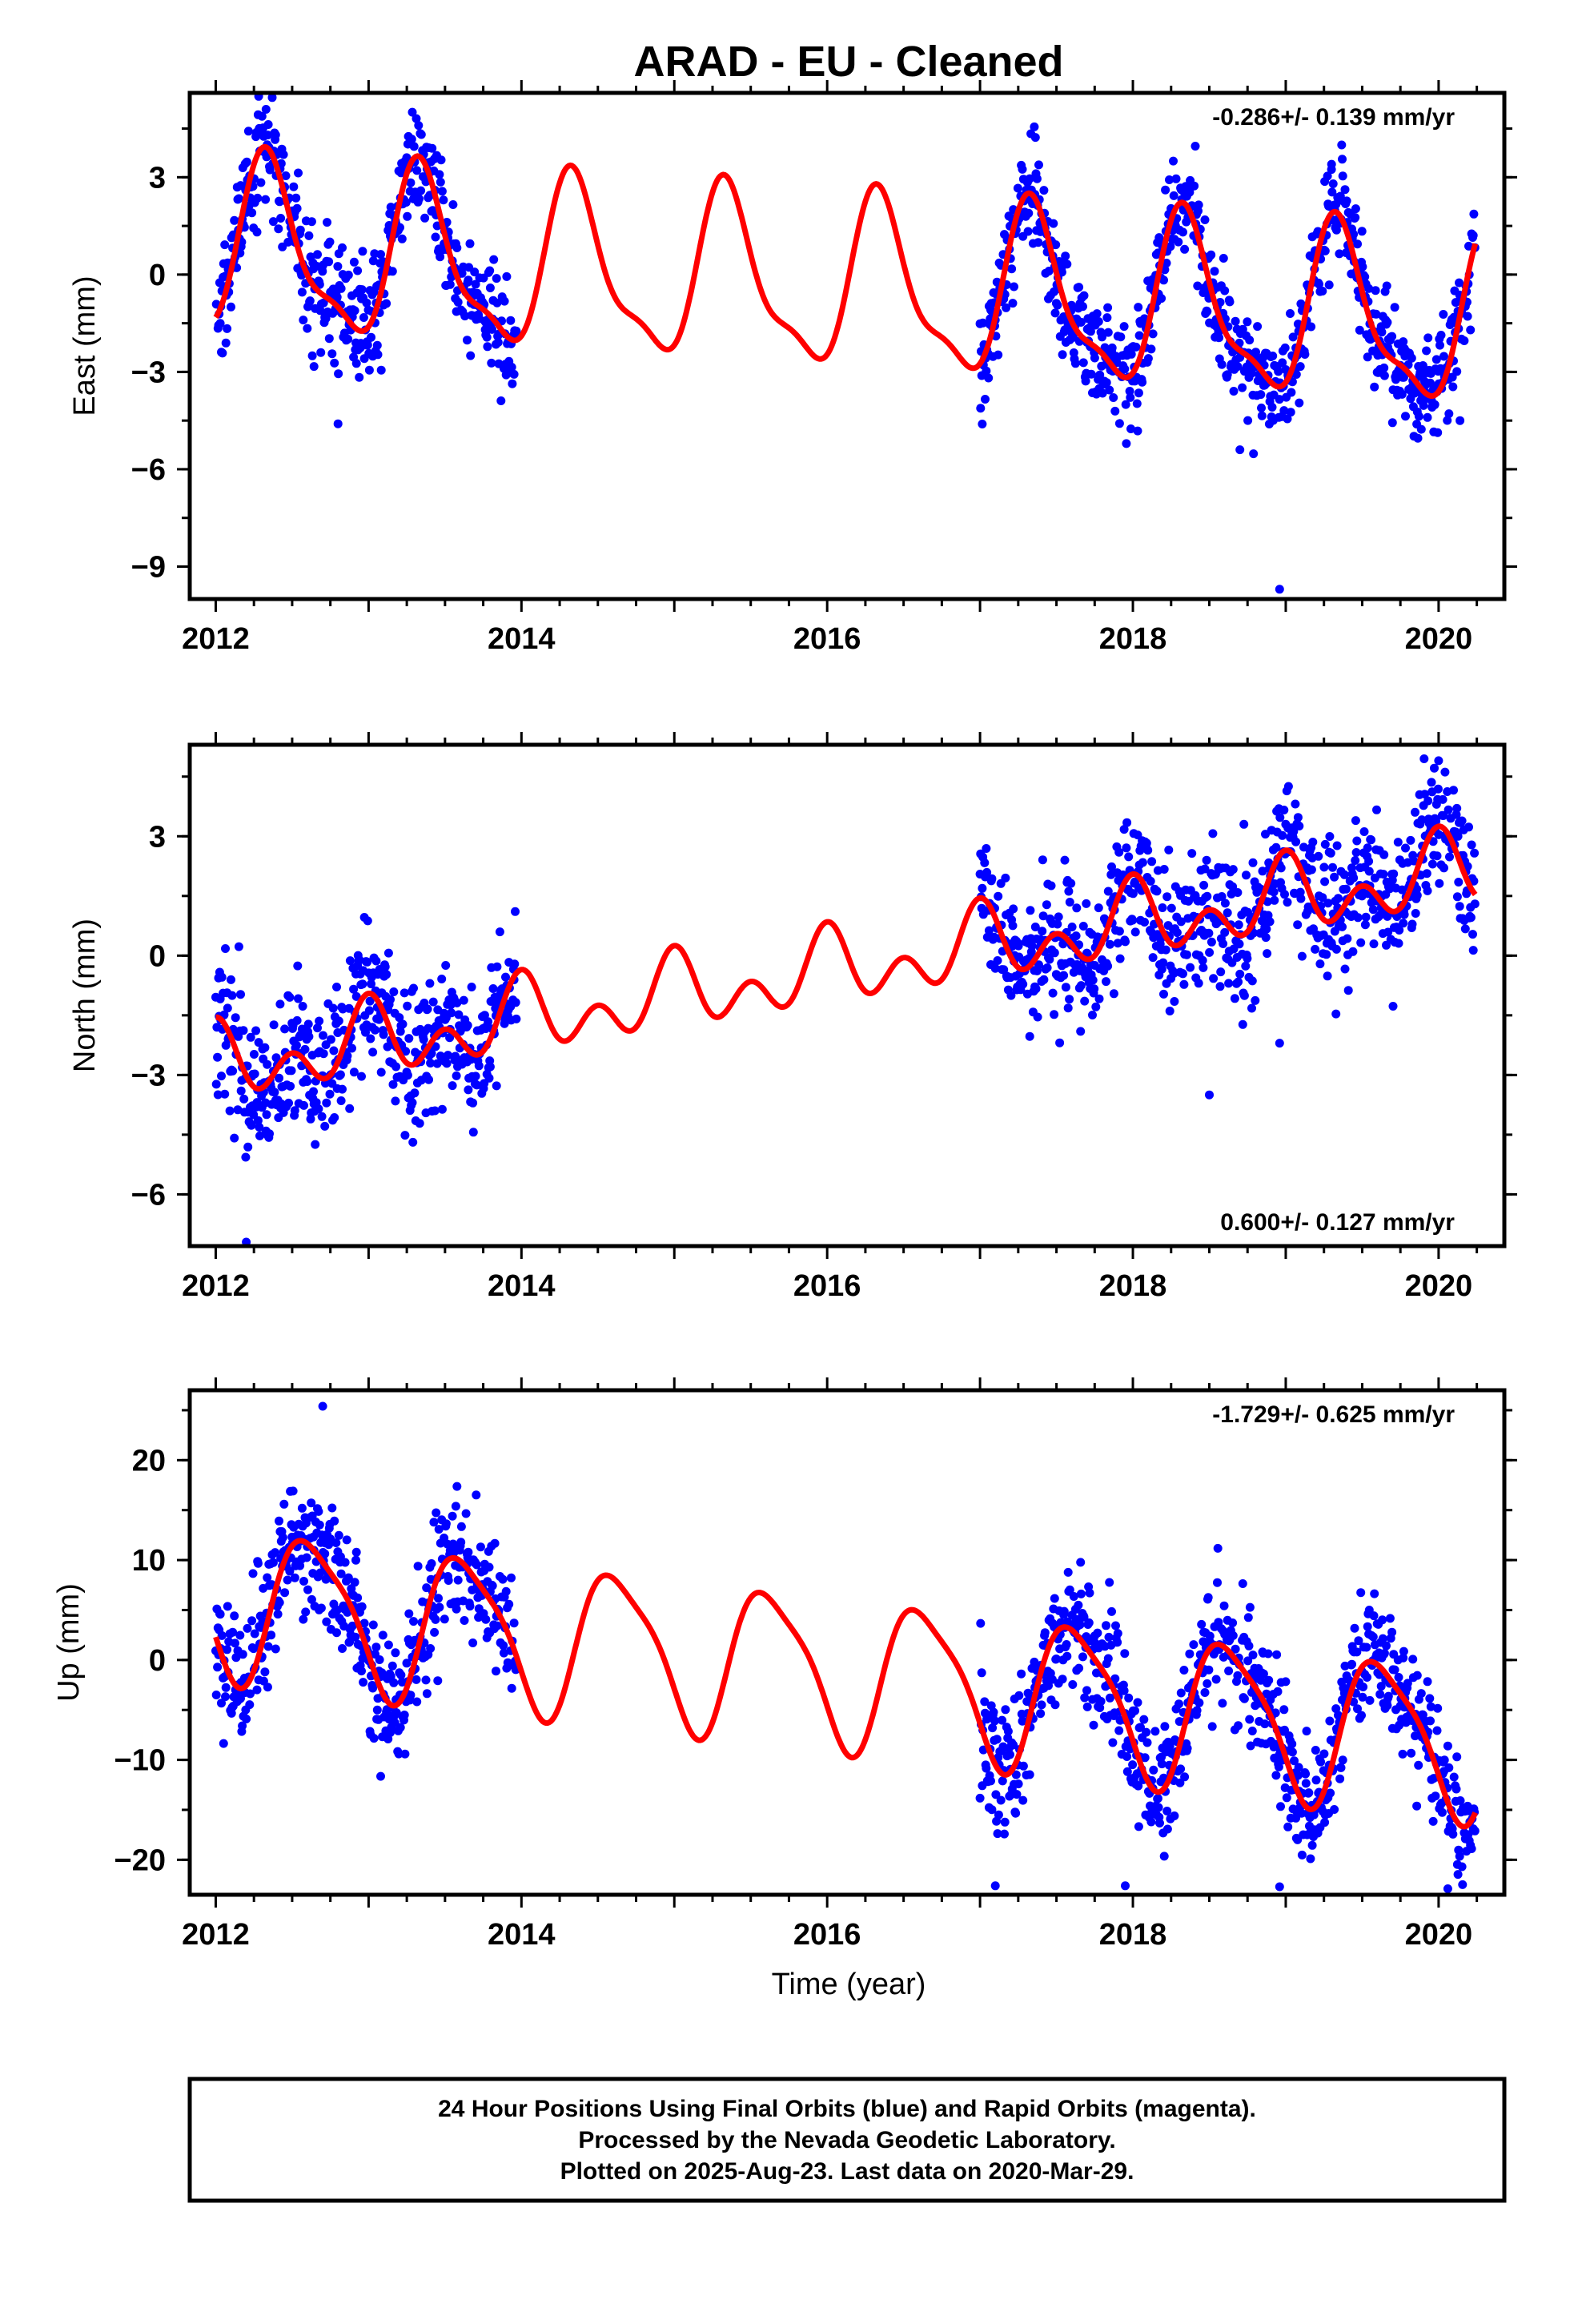 This screenshot has height=2324, width=1582. I want to click on up-model-curve, so click(846, 1684).